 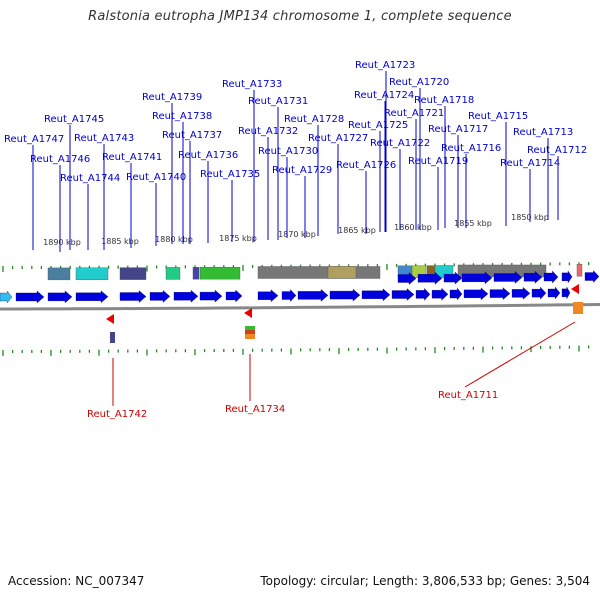 I want to click on gene-label-top: Reut_A1735, so click(x=230, y=174).